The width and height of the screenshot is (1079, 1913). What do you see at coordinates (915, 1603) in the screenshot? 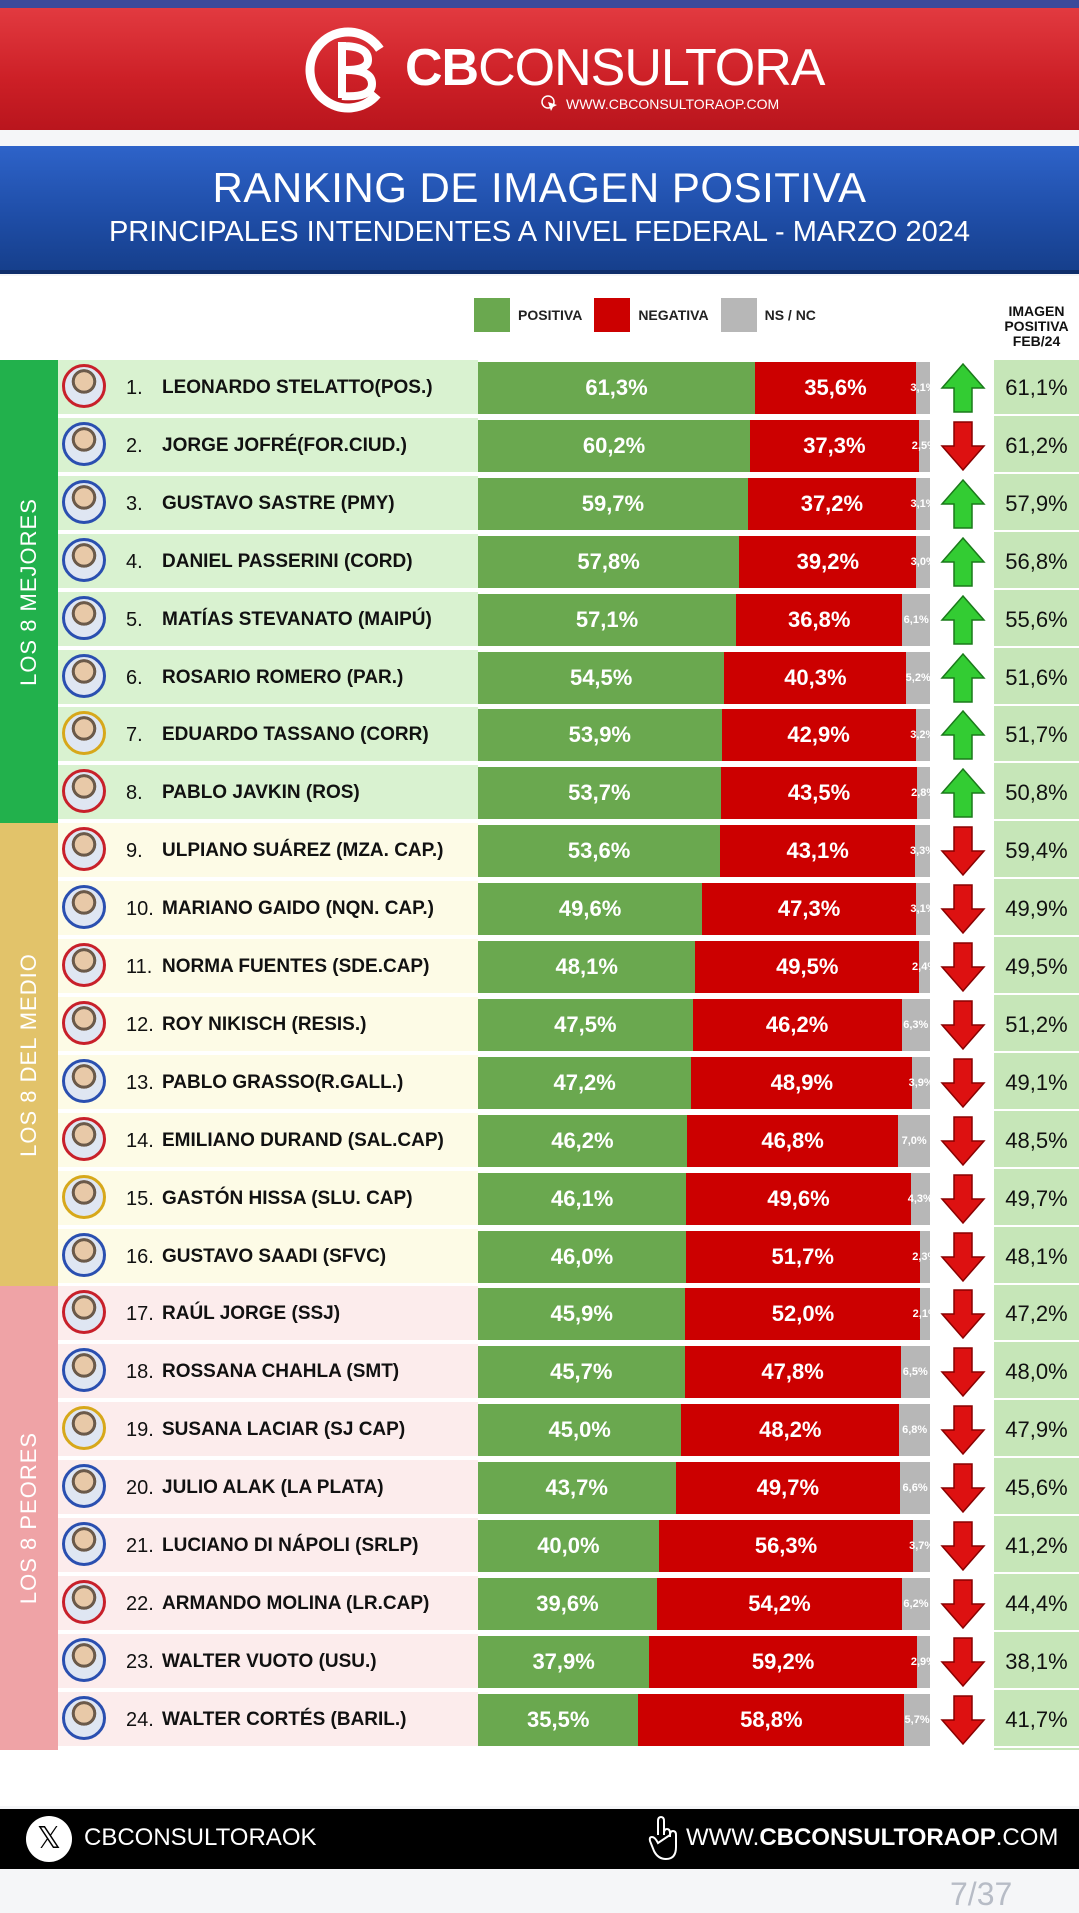
I see `nsnc-segment: 6,2%` at bounding box center [915, 1603].